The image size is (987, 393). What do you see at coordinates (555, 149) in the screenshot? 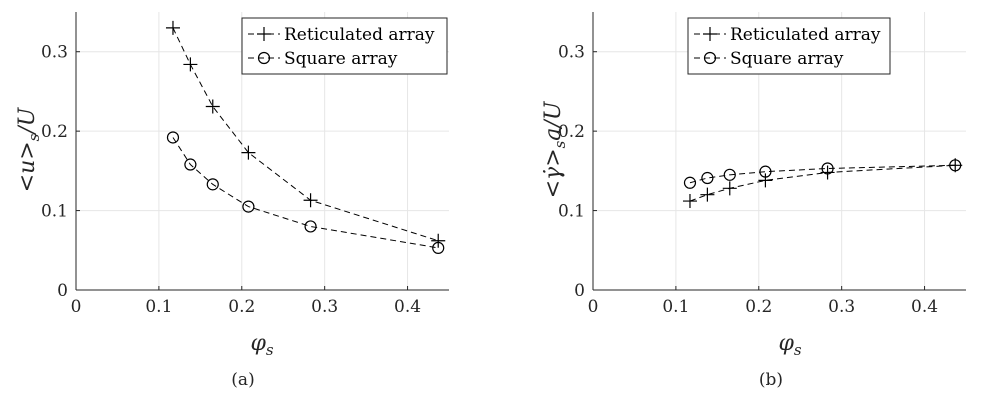
I see `y-axis-label: <γ̇>sa/U` at bounding box center [555, 149].